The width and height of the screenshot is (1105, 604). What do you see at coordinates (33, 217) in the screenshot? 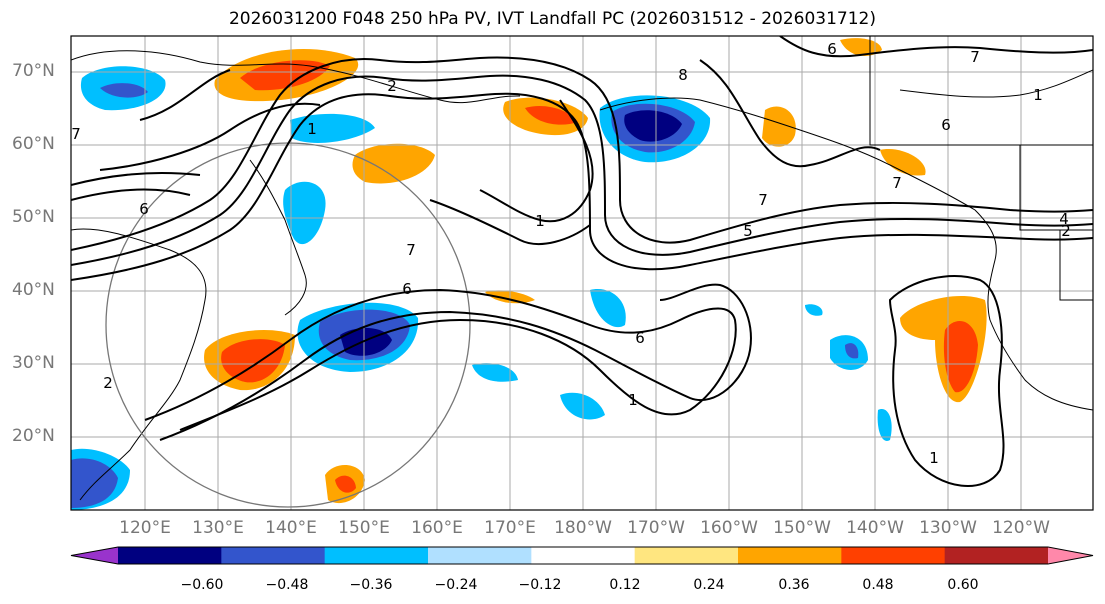
I see `lat-label: 50°N` at bounding box center [33, 217].